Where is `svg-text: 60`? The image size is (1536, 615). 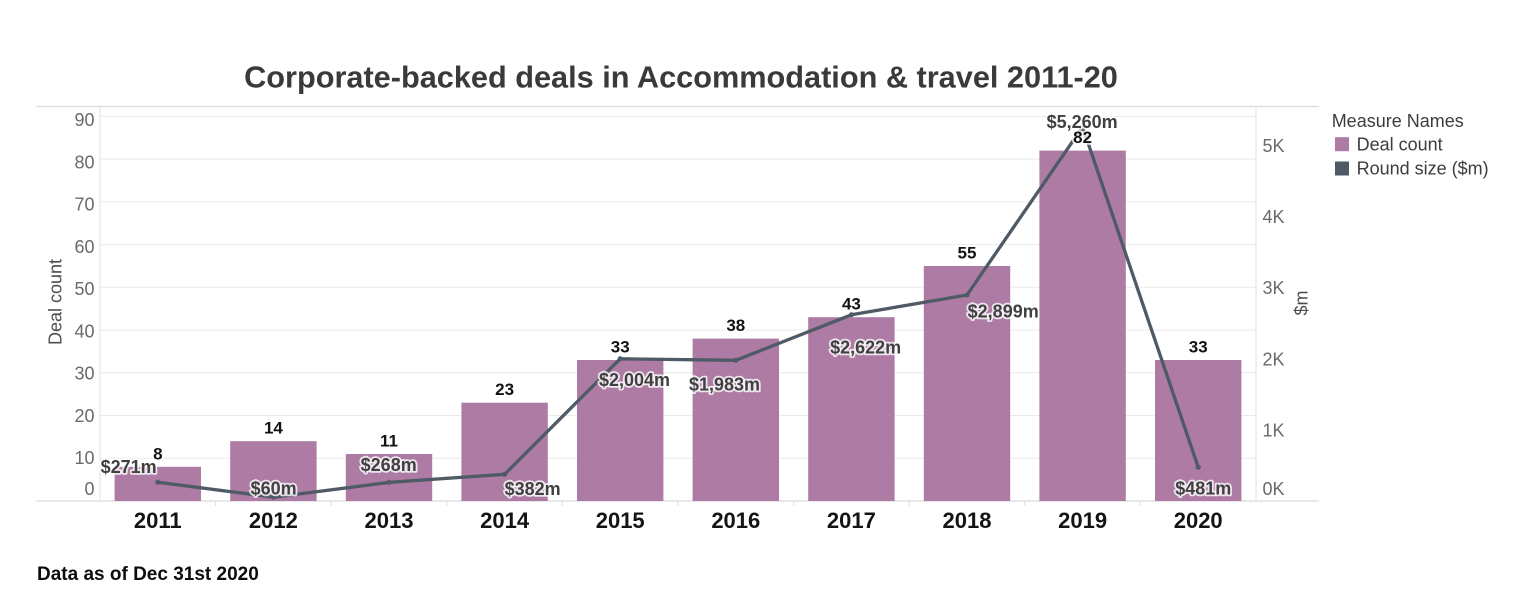 svg-text: 60 is located at coordinates (84, 247).